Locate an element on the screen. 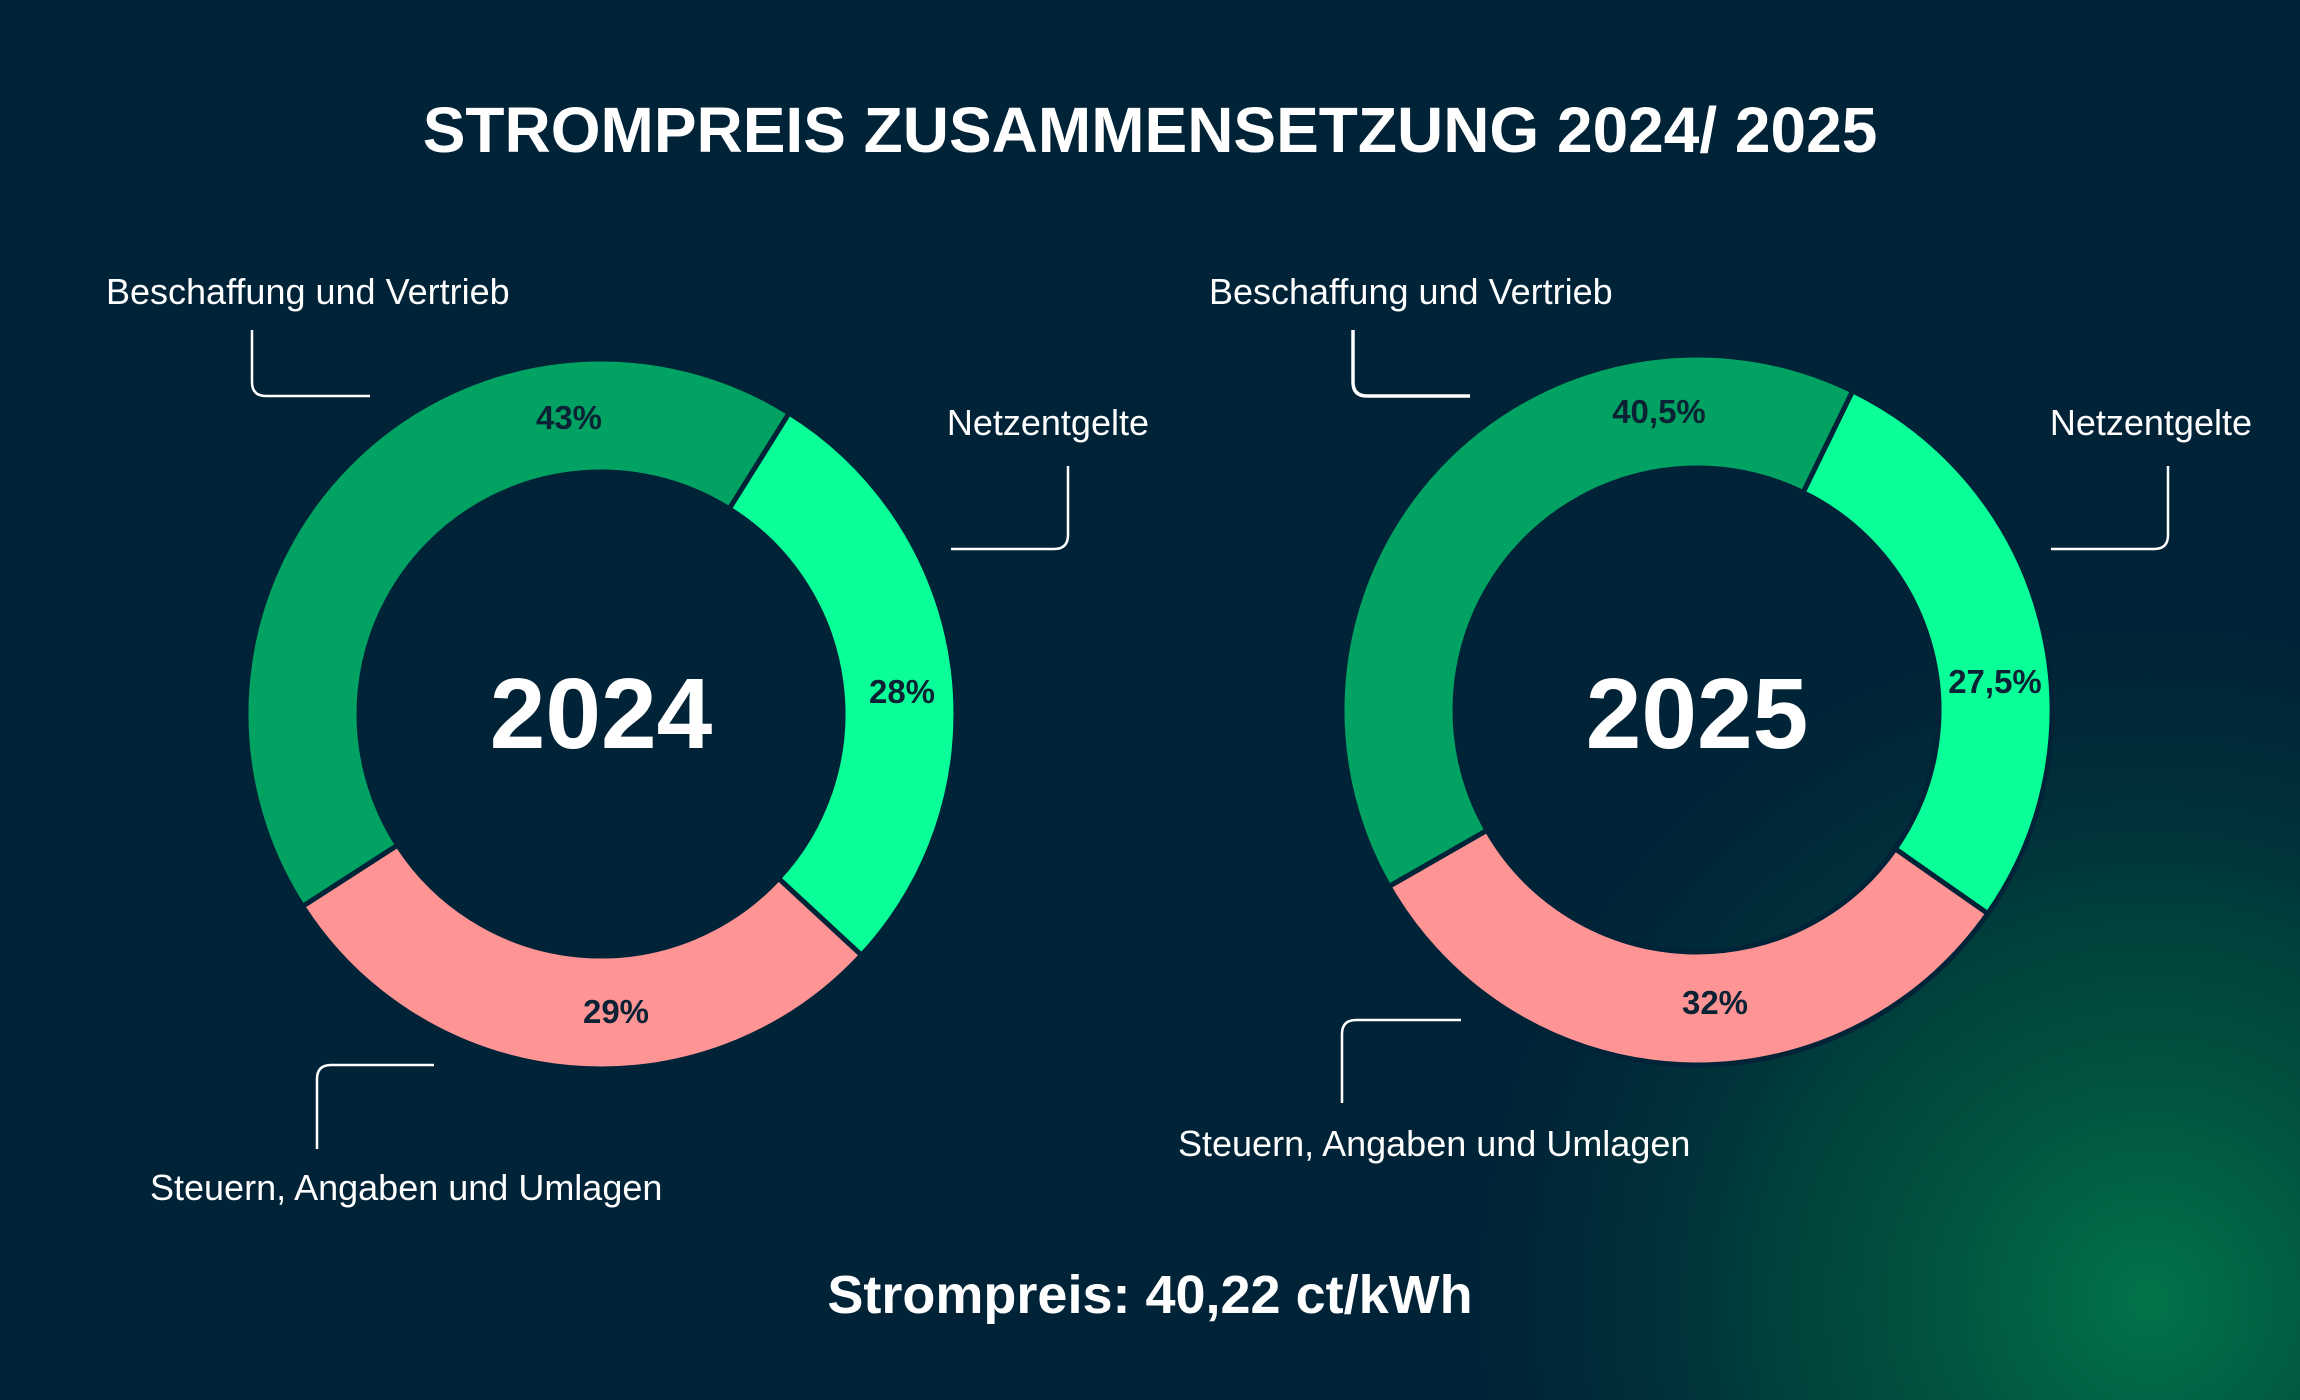  value-label-netzentgelte: 28% is located at coordinates (902, 691).